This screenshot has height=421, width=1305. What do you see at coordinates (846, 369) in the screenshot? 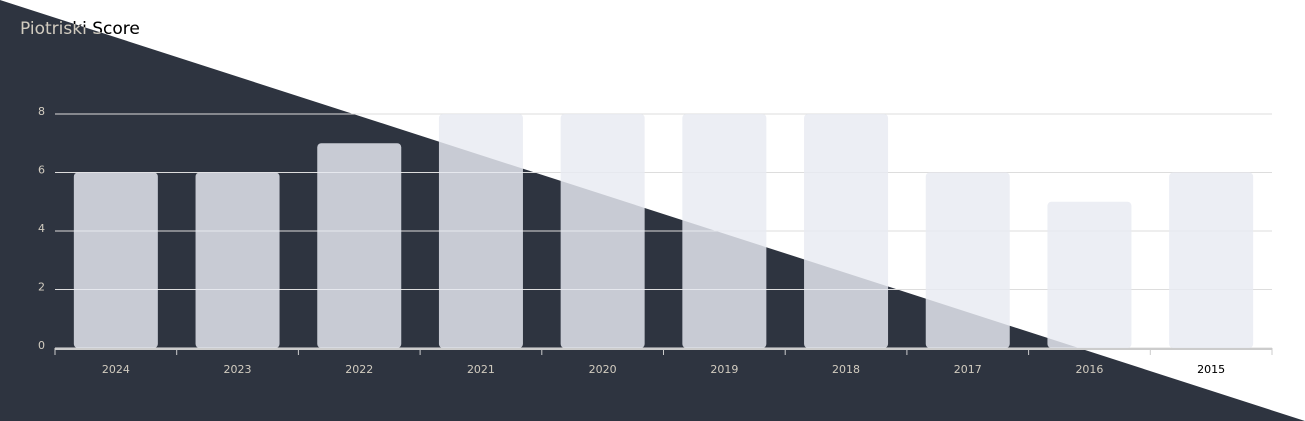
I see `x-tick-label: 2018` at bounding box center [846, 369].